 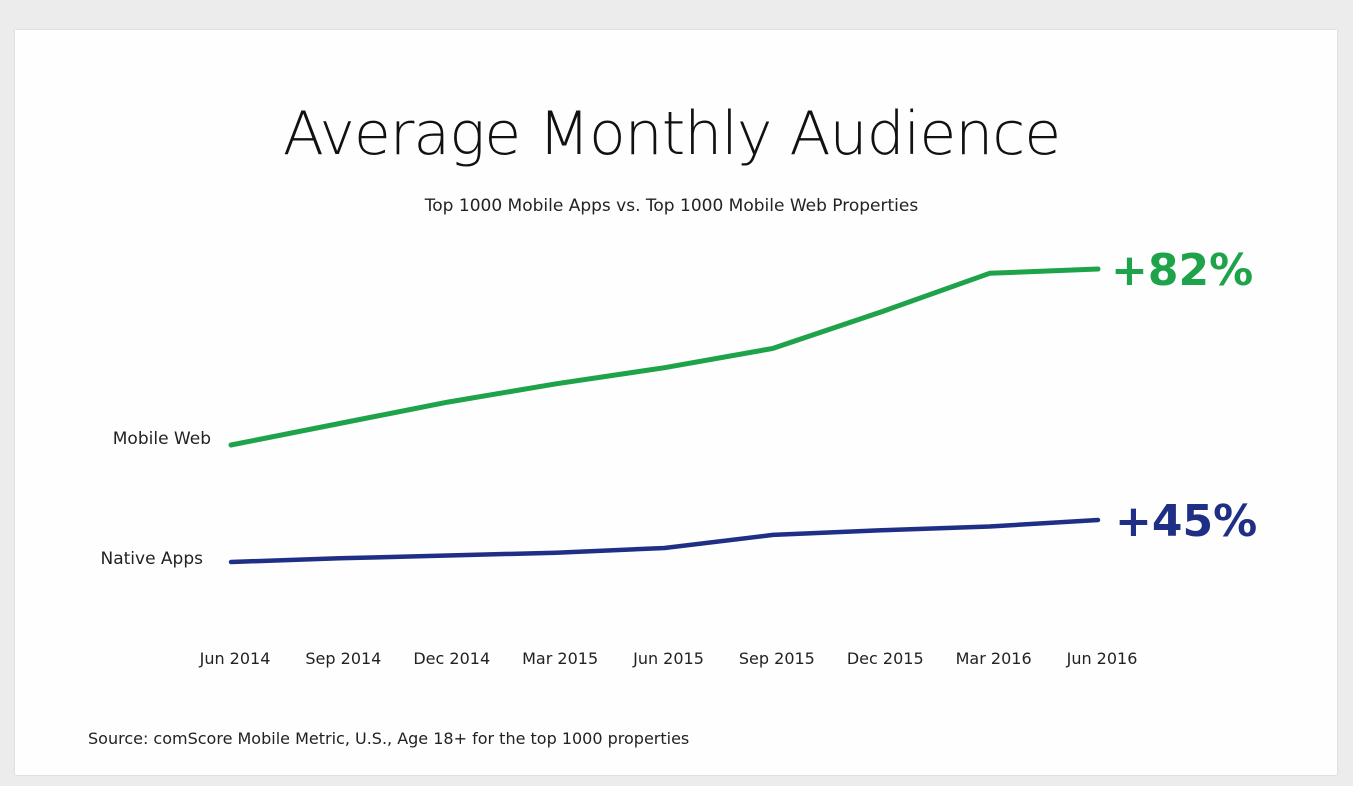 I want to click on x-tick-label: Sep 2015, so click(x=777, y=658).